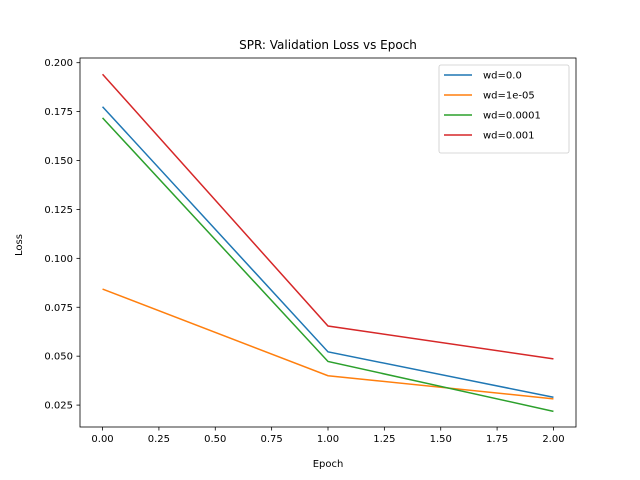  Describe the element at coordinates (19, 245) in the screenshot. I see `y-axis-label: Loss` at that location.